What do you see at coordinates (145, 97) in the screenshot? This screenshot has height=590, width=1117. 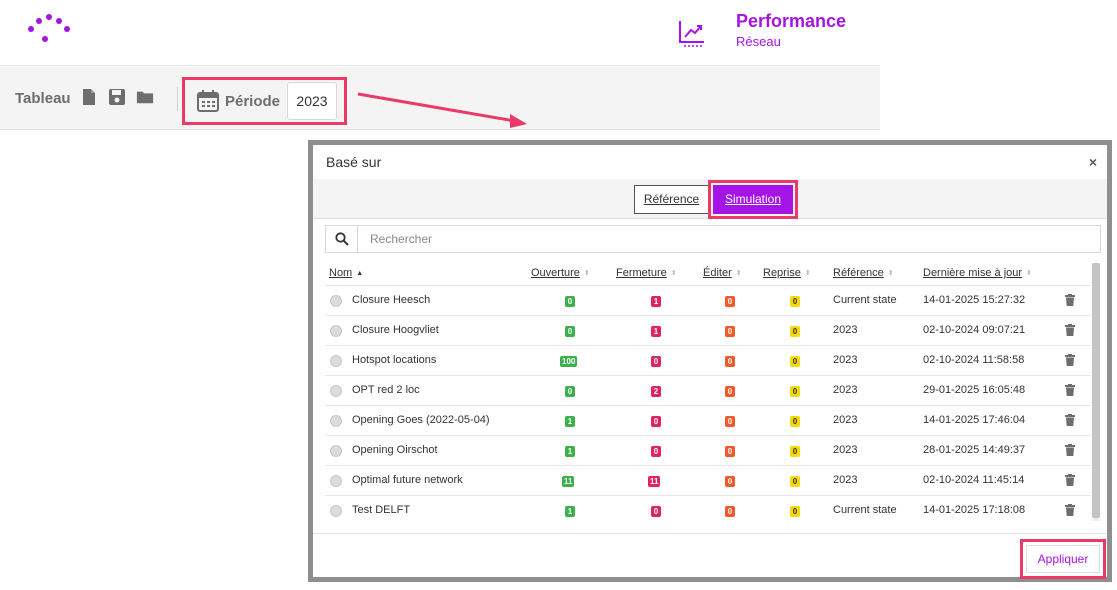 I see `folder-icon` at bounding box center [145, 97].